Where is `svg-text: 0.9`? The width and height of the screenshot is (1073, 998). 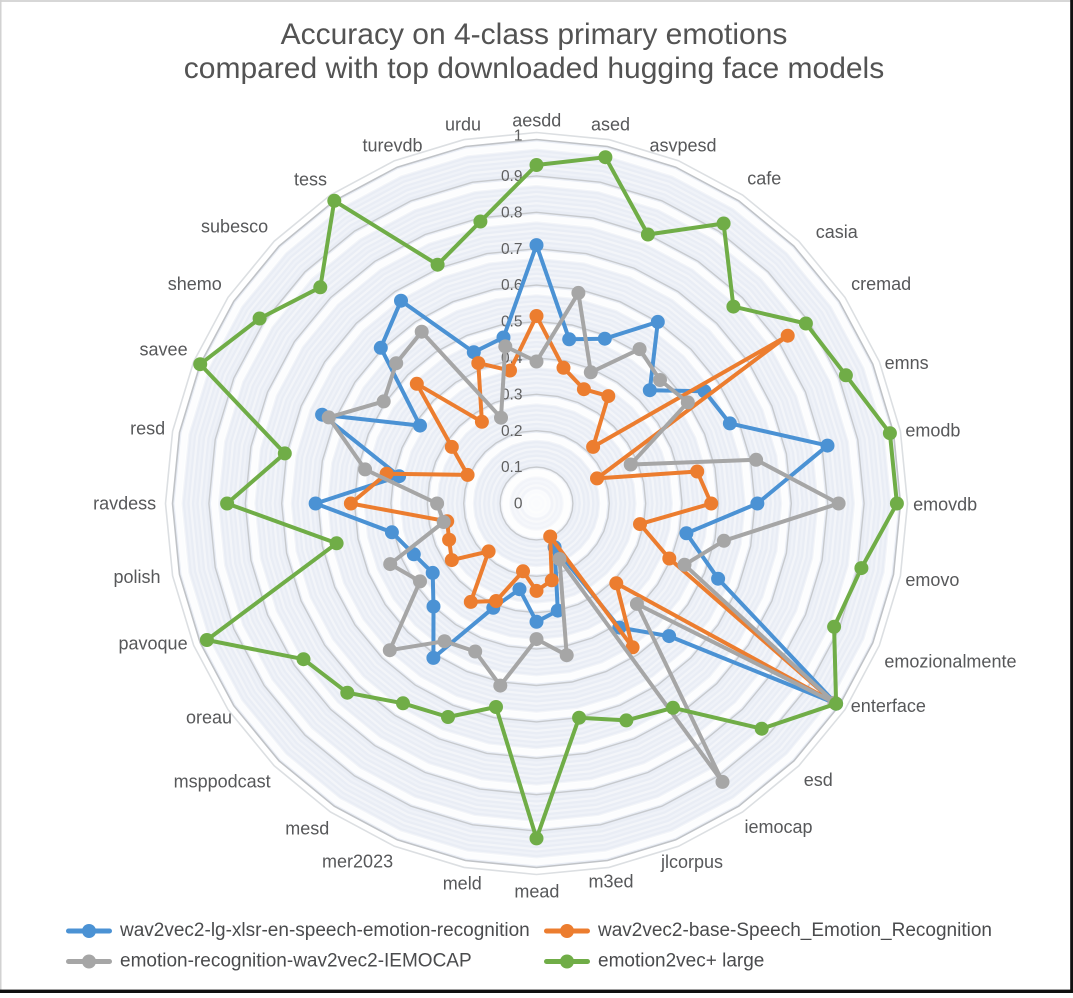 svg-text: 0.9 is located at coordinates (512, 176).